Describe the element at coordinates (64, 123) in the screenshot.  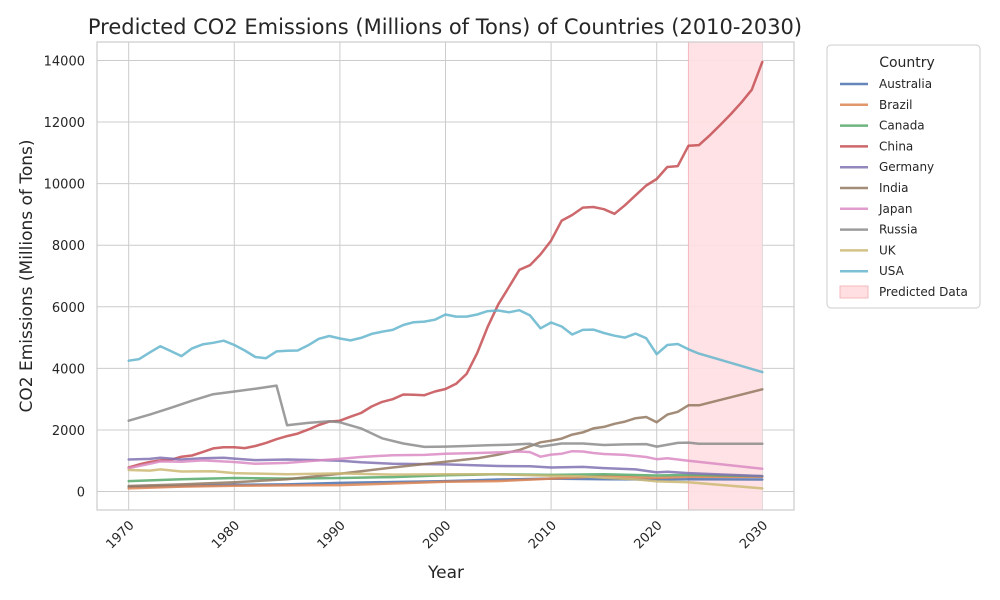
I see `y-tick-label: 12000` at that location.